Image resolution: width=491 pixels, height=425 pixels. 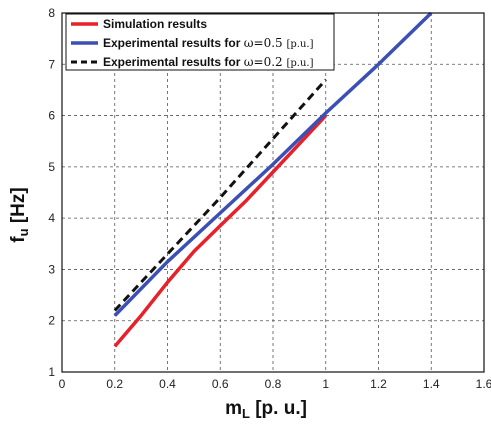 What do you see at coordinates (51, 64) in the screenshot?
I see `y-tick-label: 7` at bounding box center [51, 64].